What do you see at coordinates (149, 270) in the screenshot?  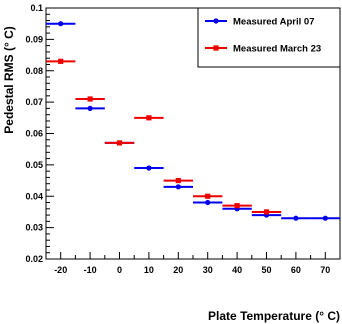 I see `x-tick-label: 10` at bounding box center [149, 270].